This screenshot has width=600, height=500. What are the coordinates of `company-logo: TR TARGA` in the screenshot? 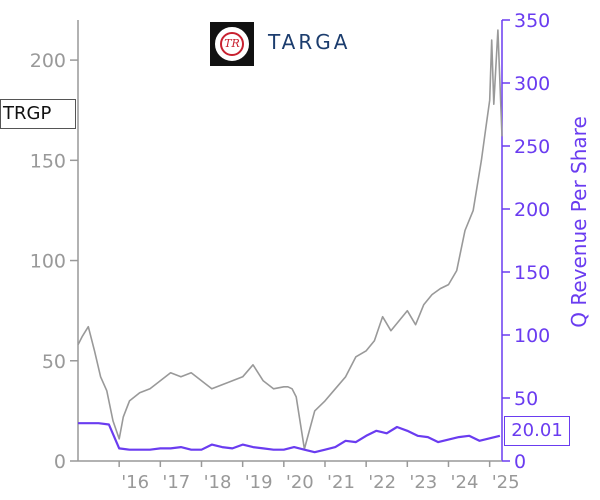 It's located at (295, 45).